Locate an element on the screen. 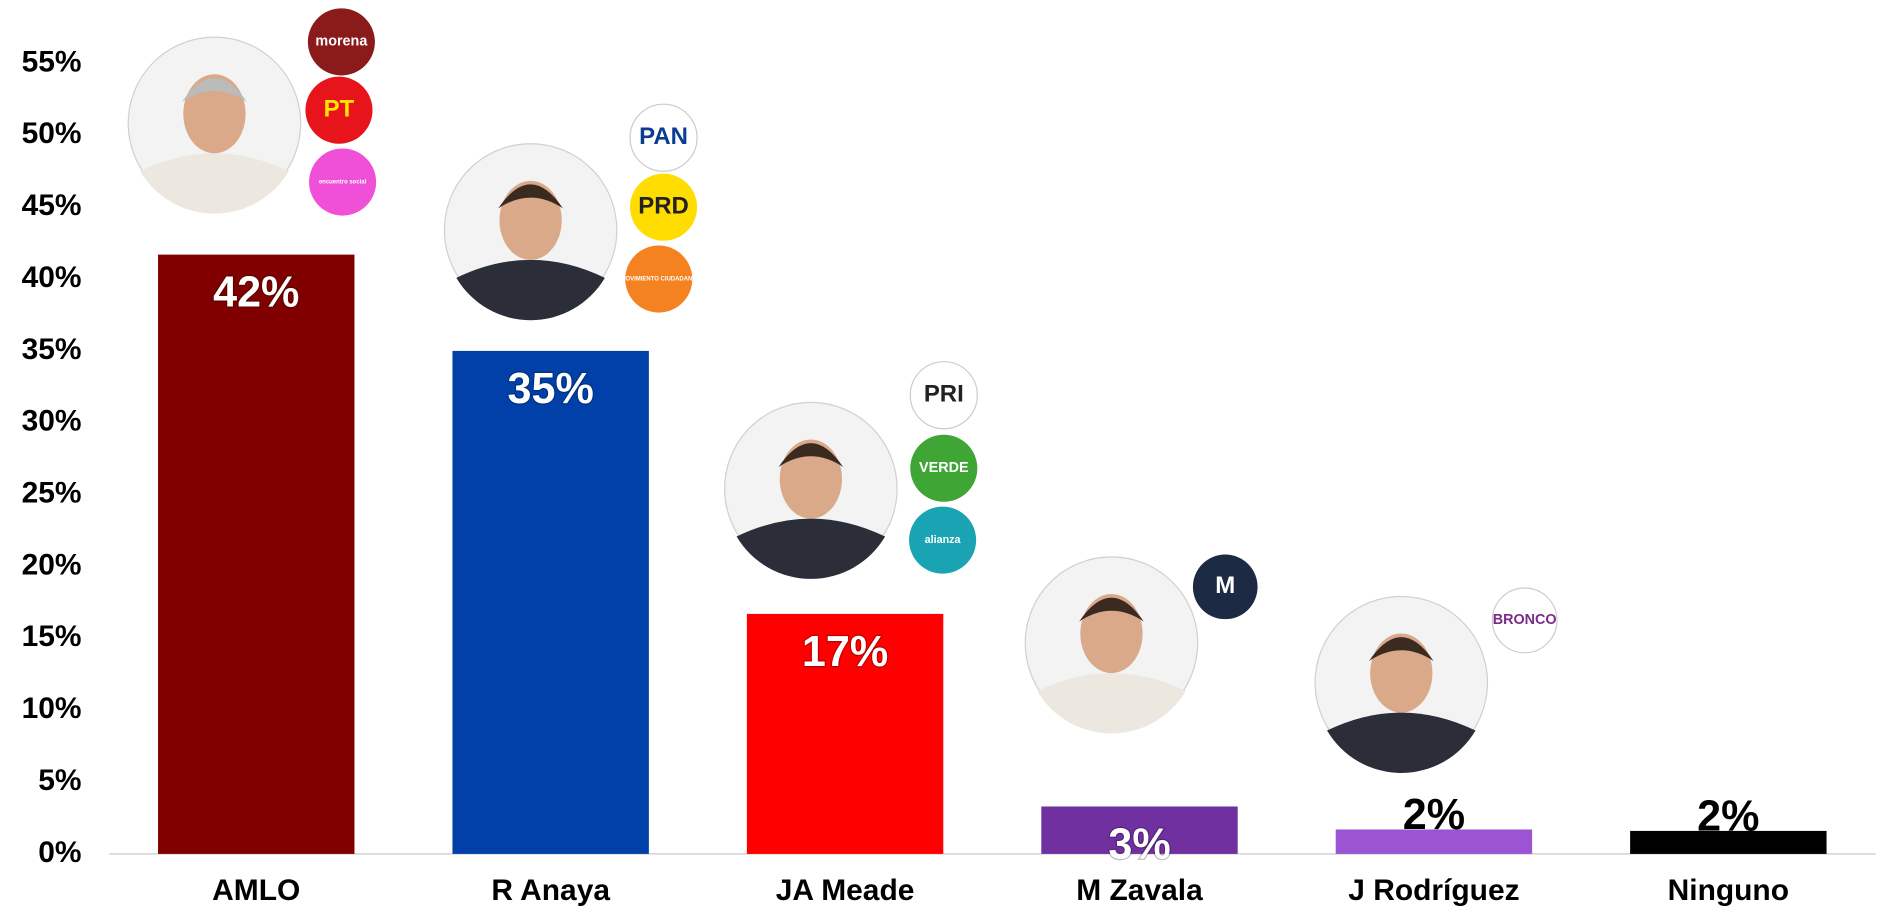  x-tick-label: AMLO is located at coordinates (256, 890).